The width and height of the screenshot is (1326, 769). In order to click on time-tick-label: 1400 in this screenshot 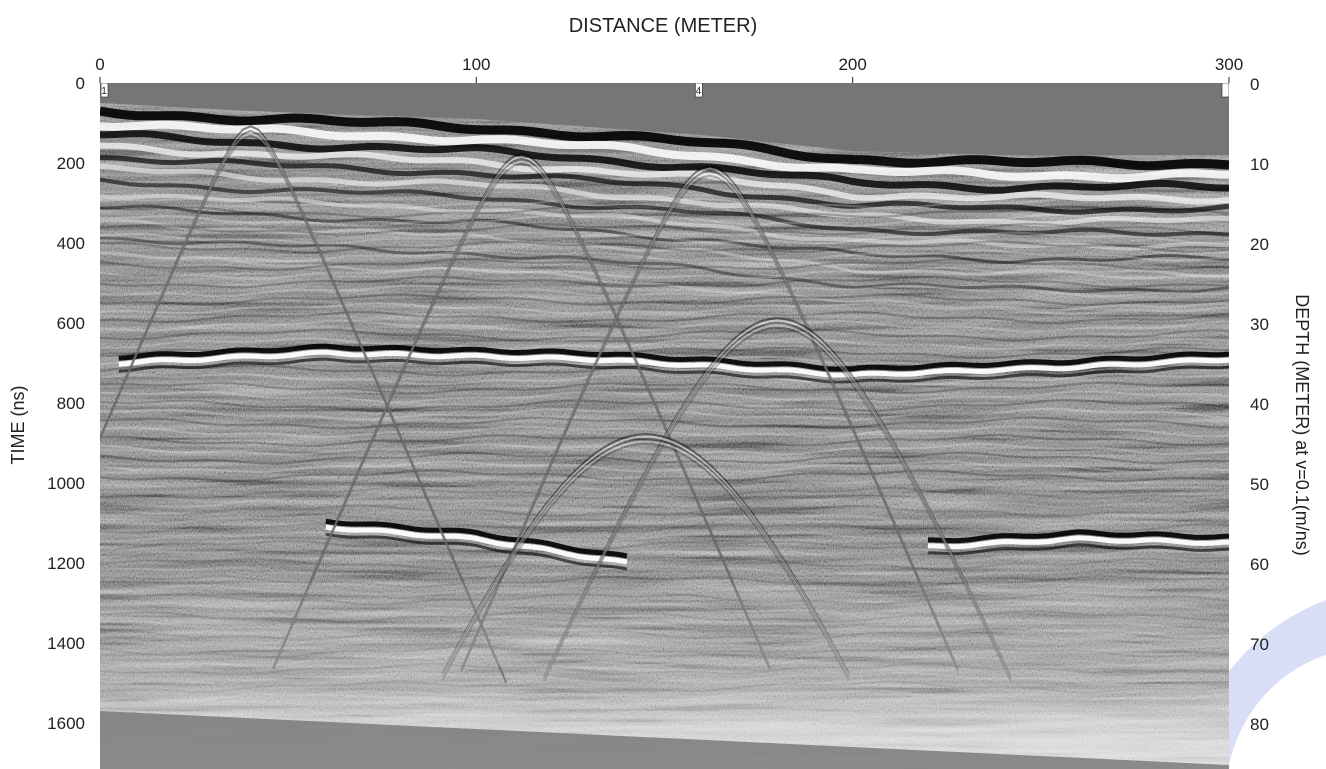, I will do `click(66, 643)`.